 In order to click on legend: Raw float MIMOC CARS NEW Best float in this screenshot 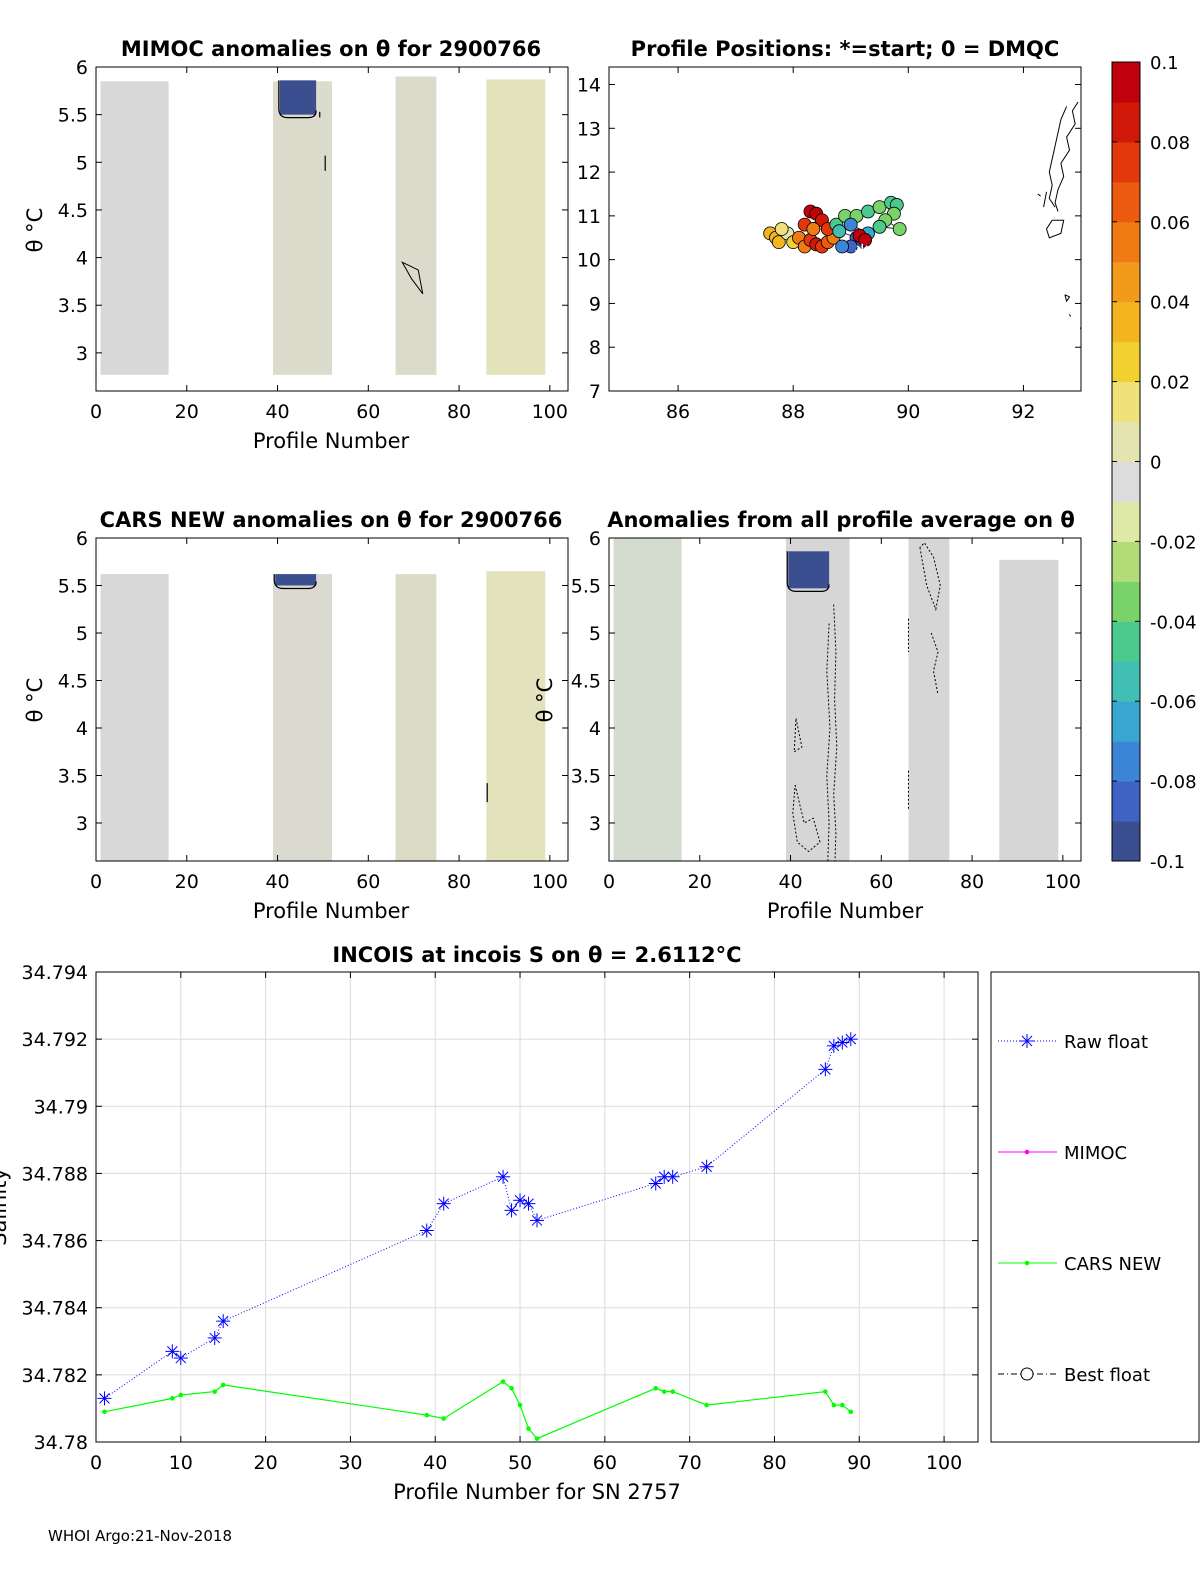, I will do `click(1095, 1207)`.